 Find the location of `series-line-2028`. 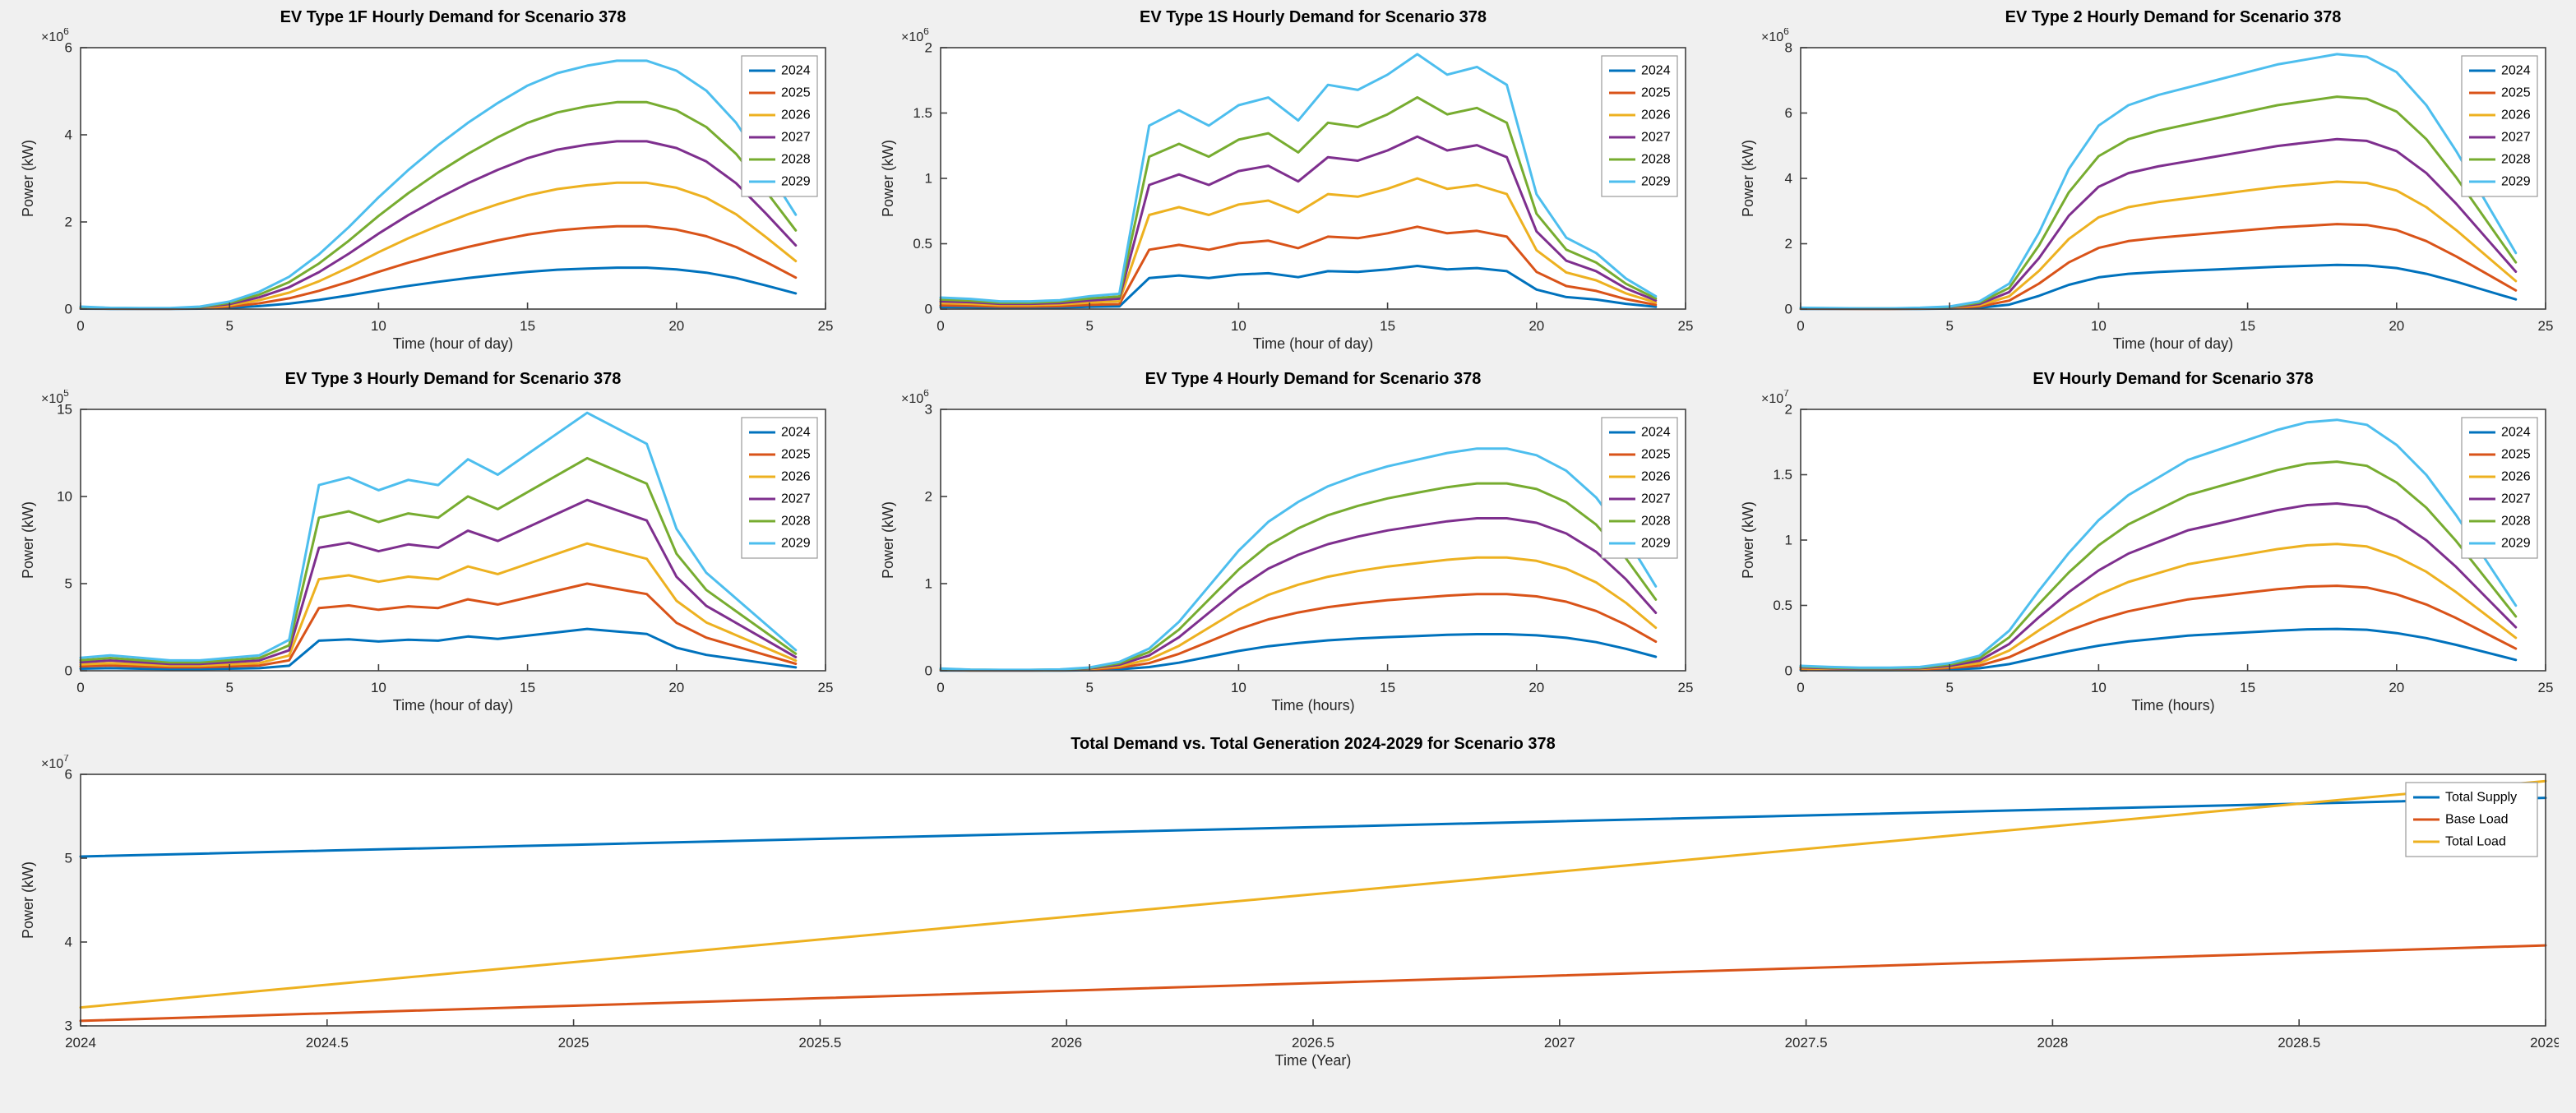

series-line-2028 is located at coordinates (1298, 199).